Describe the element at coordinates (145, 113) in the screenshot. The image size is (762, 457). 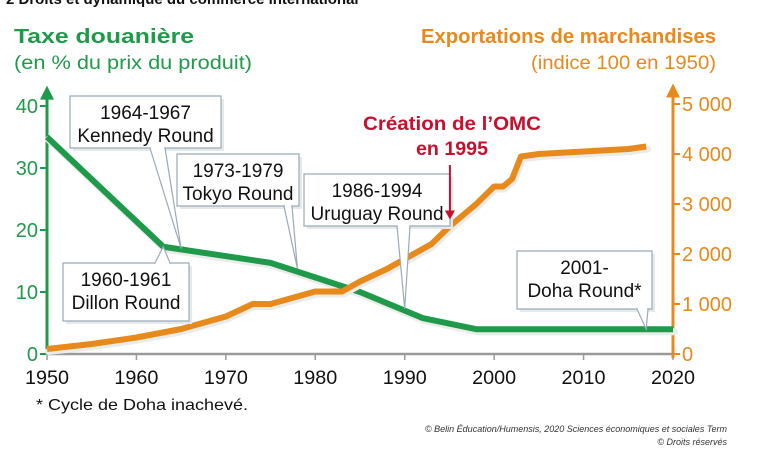
I see `callout-line1: 1964-1967` at that location.